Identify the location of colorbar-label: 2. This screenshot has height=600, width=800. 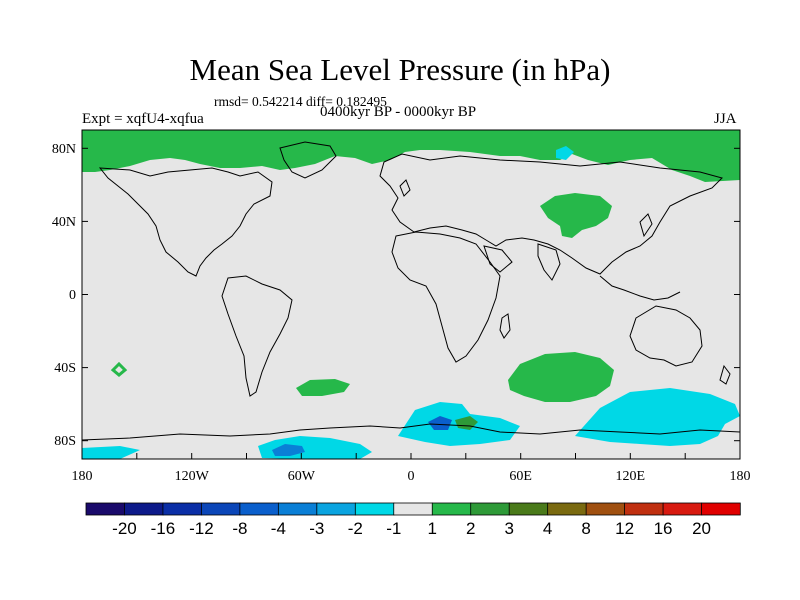
(470, 528).